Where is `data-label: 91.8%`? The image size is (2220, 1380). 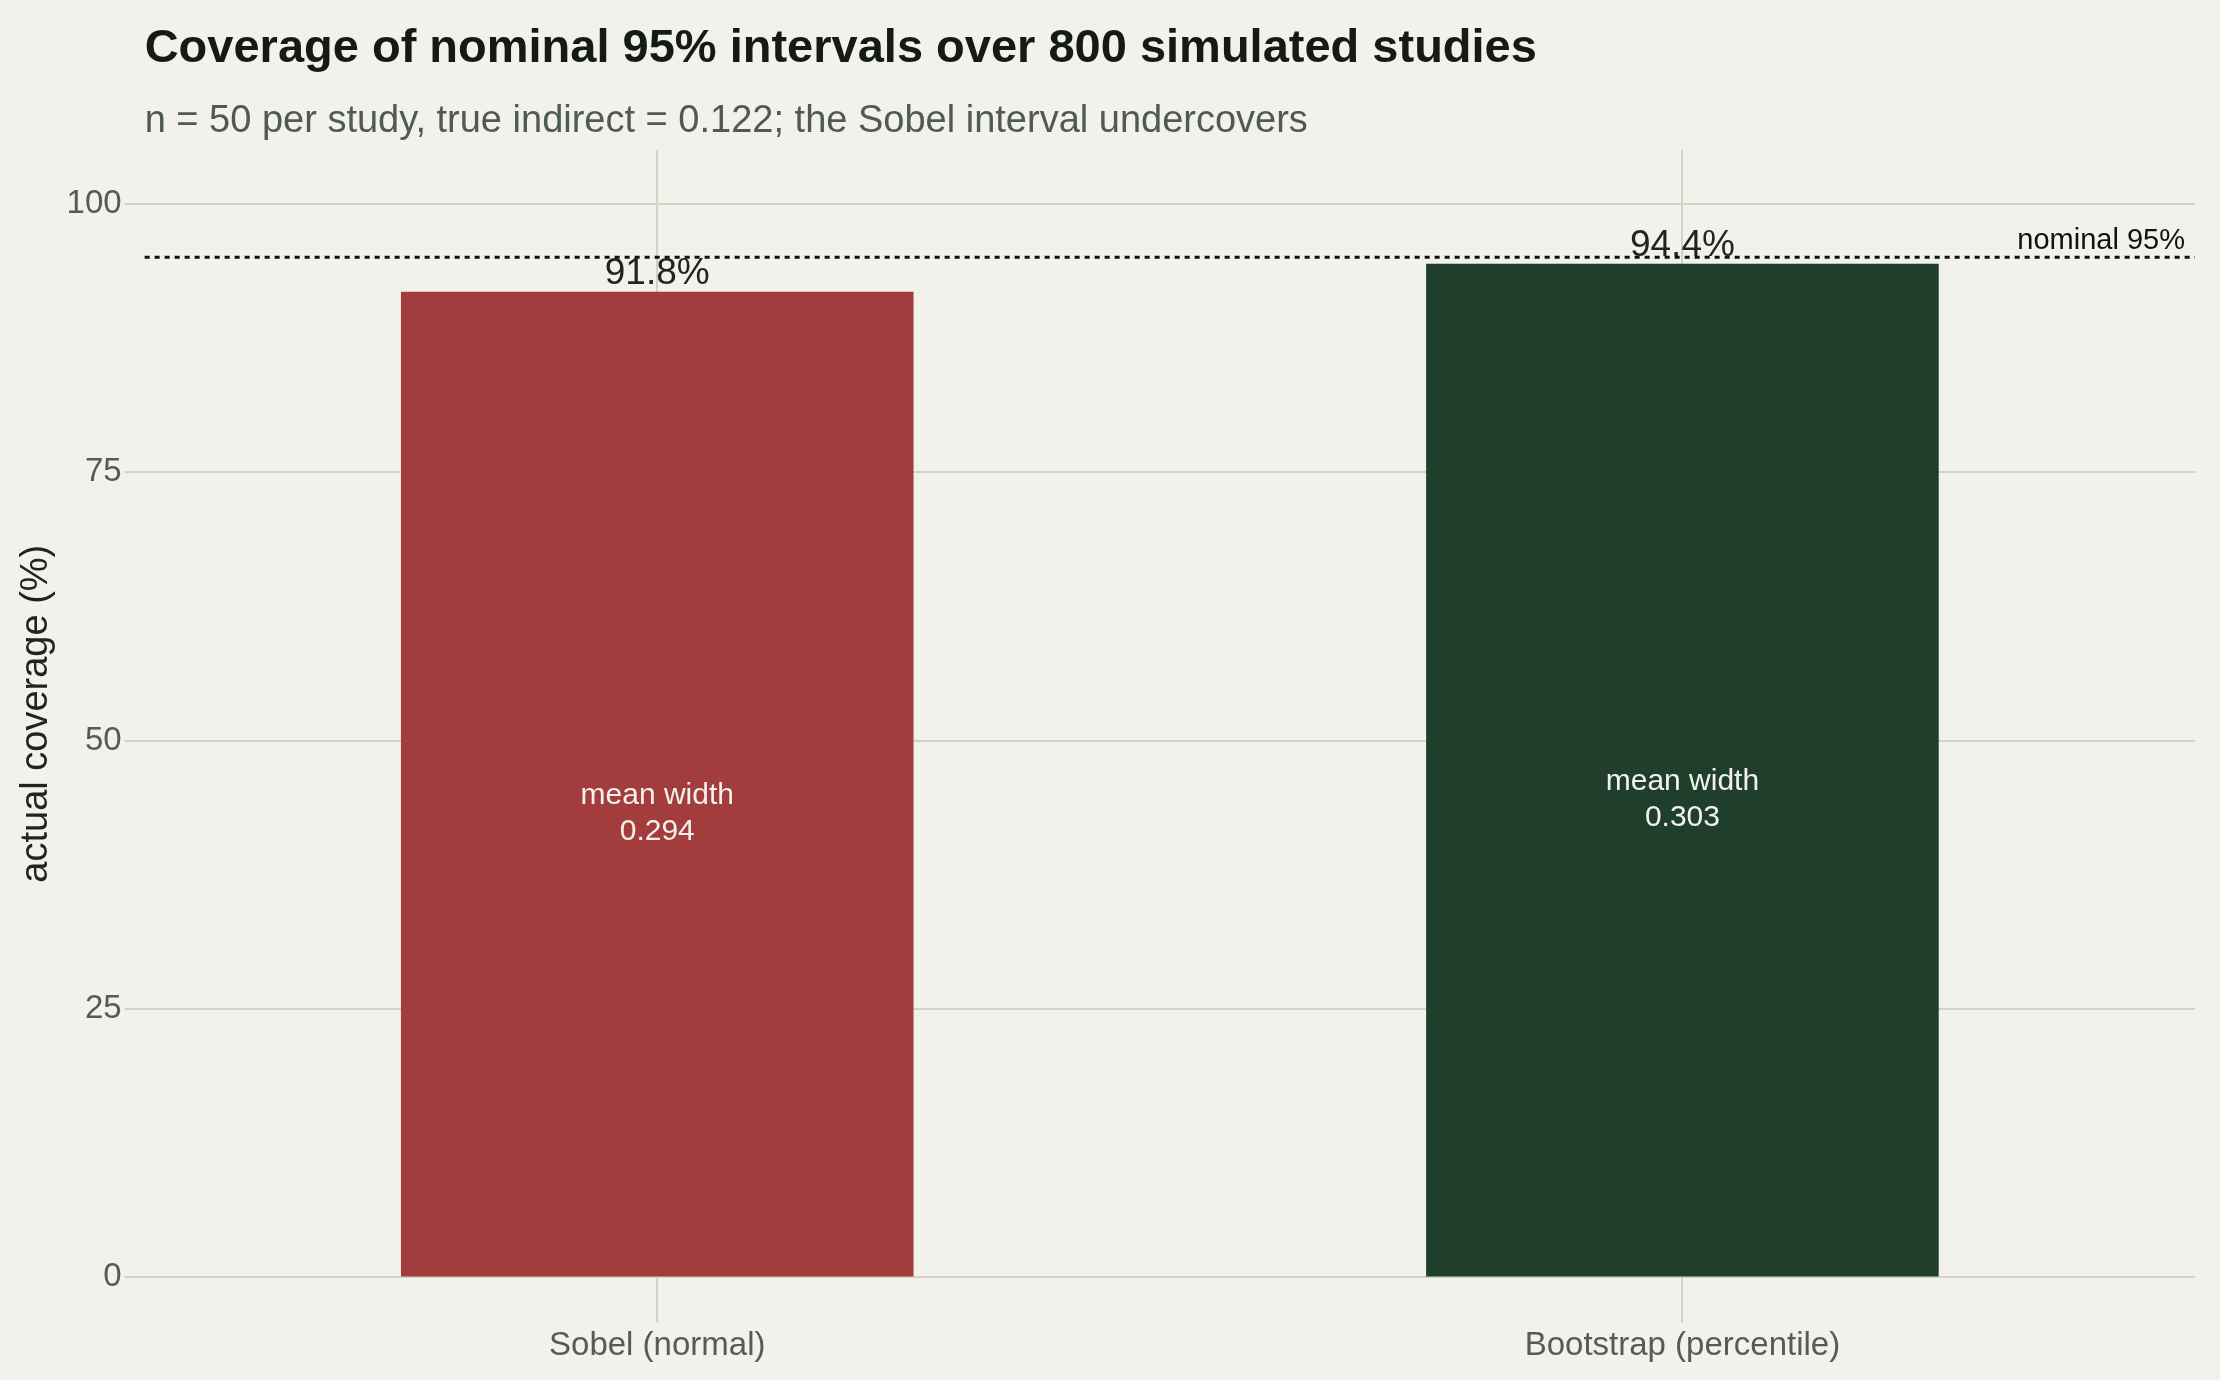 data-label: 91.8% is located at coordinates (657, 271).